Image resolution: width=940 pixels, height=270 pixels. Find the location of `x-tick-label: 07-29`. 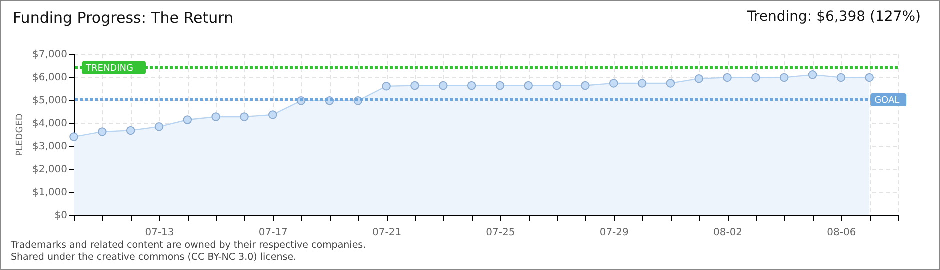

x-tick-label: 07-29 is located at coordinates (614, 233).